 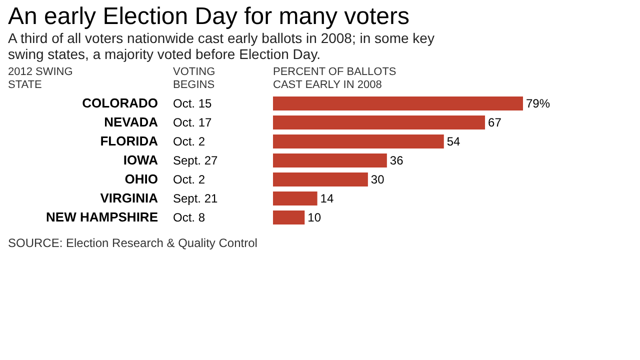 I want to click on source-note: SOURCE: Election Research & Quality Control, so click(x=133, y=243).